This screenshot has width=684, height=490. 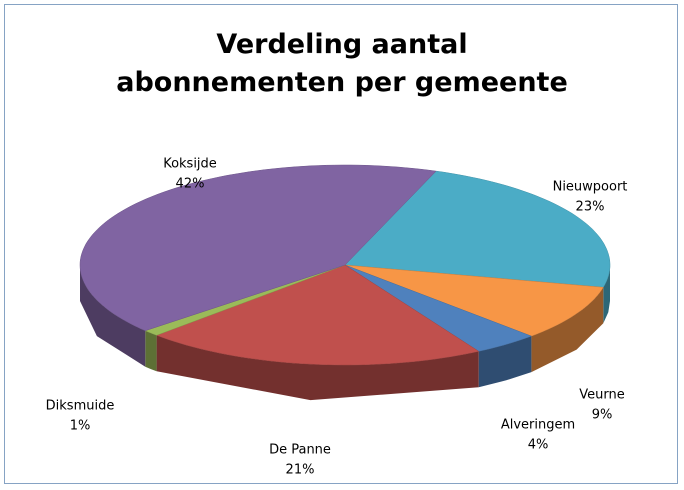 I want to click on data-label-name: Alveringem, so click(x=538, y=425).